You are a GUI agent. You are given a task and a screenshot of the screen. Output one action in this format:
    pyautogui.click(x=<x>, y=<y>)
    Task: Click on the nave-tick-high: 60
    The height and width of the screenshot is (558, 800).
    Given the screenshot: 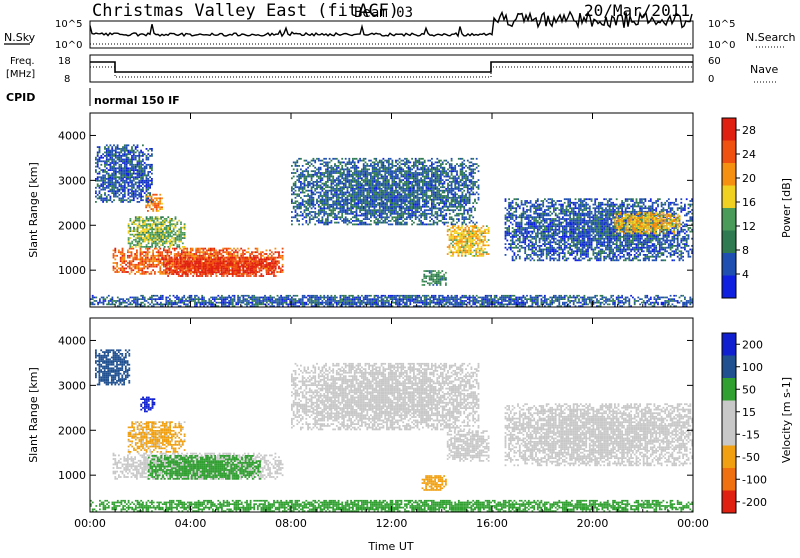 What is the action you would take?
    pyautogui.click(x=714, y=61)
    